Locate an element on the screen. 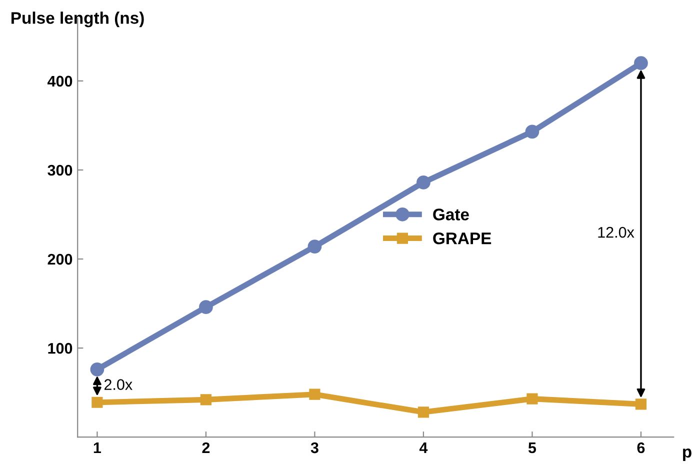  x-tick-label: 6 is located at coordinates (641, 448).